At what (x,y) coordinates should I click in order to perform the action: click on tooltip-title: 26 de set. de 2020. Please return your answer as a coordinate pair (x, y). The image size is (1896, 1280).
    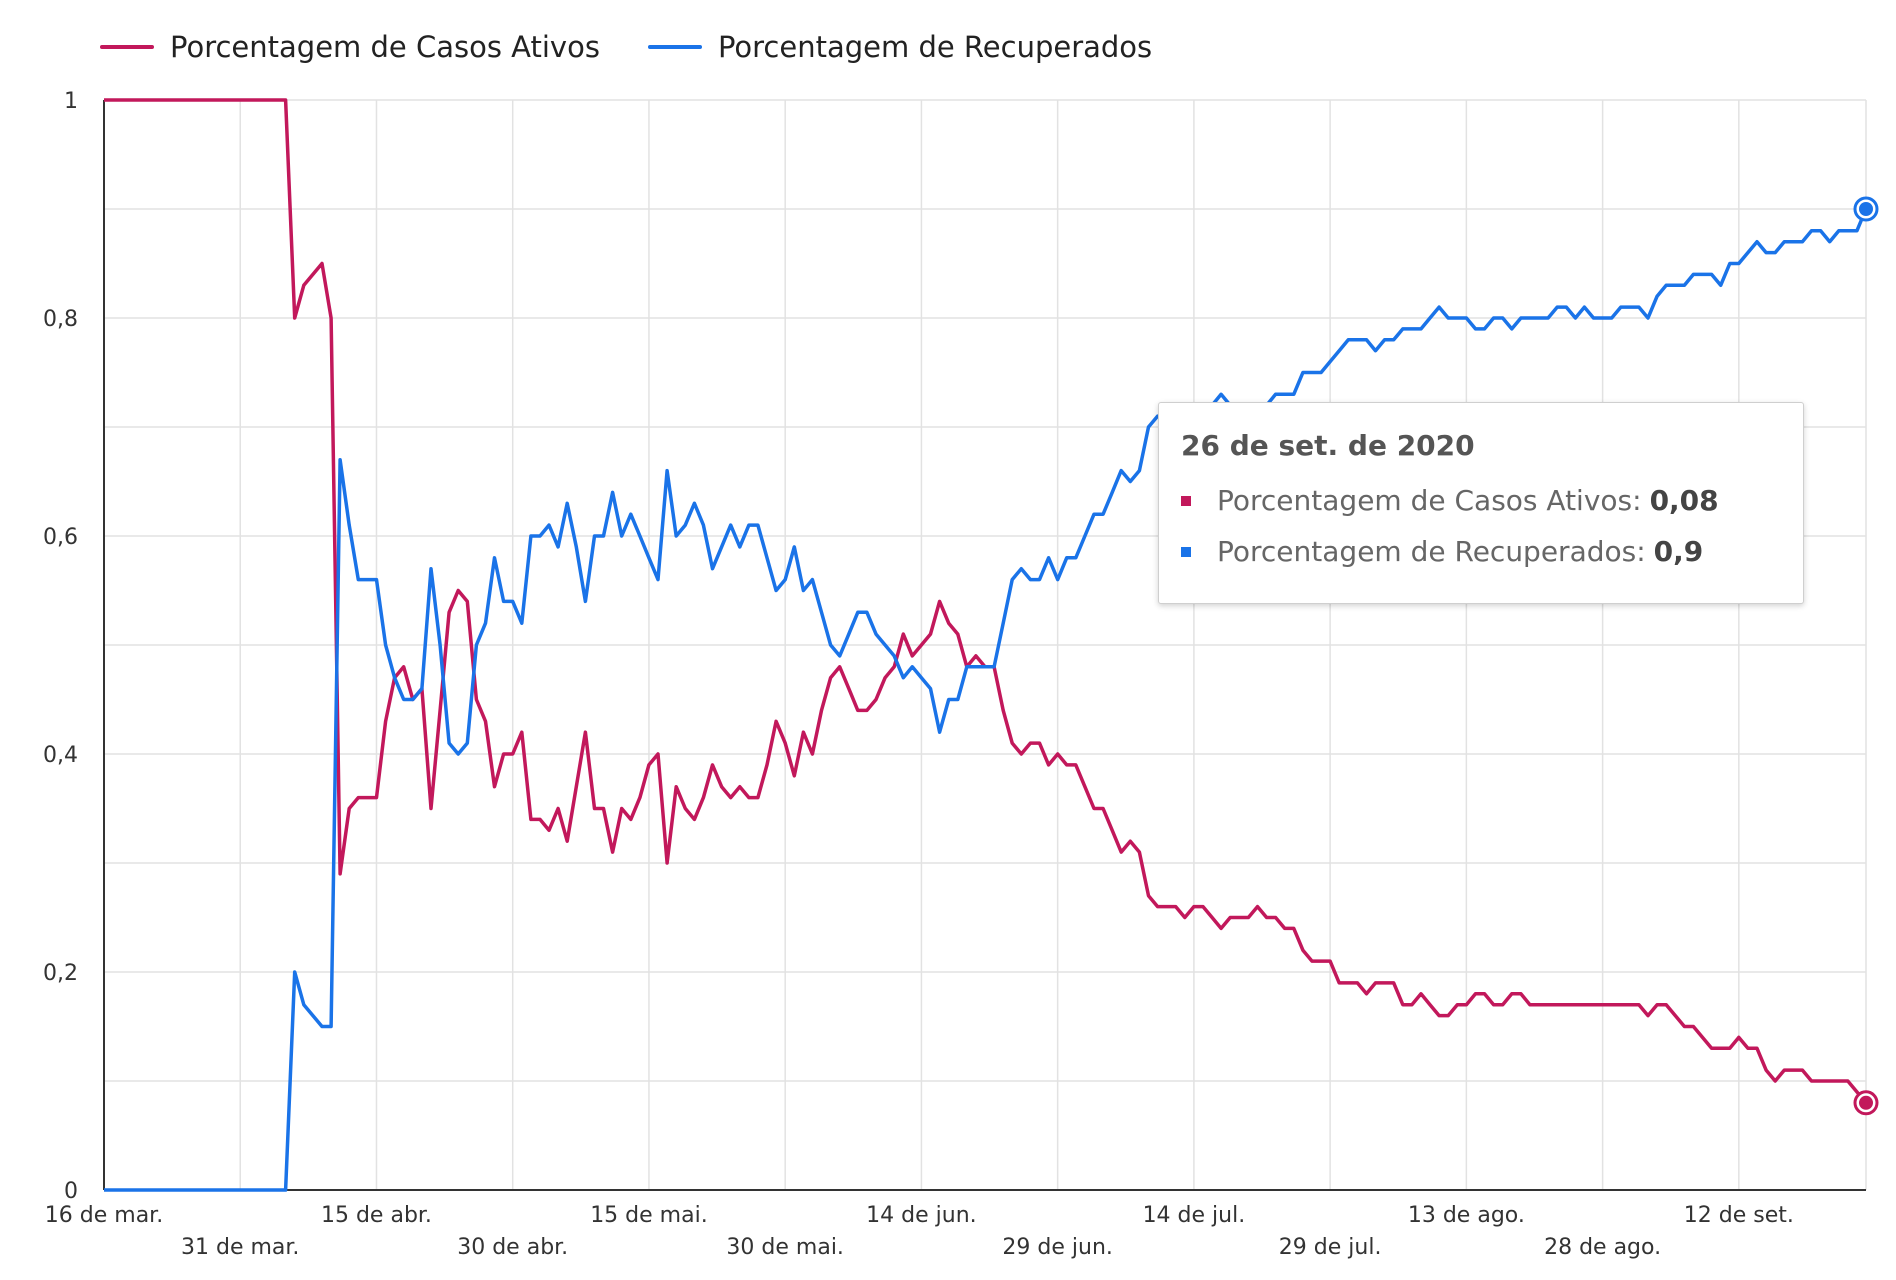
    Looking at the image, I should click on (1328, 445).